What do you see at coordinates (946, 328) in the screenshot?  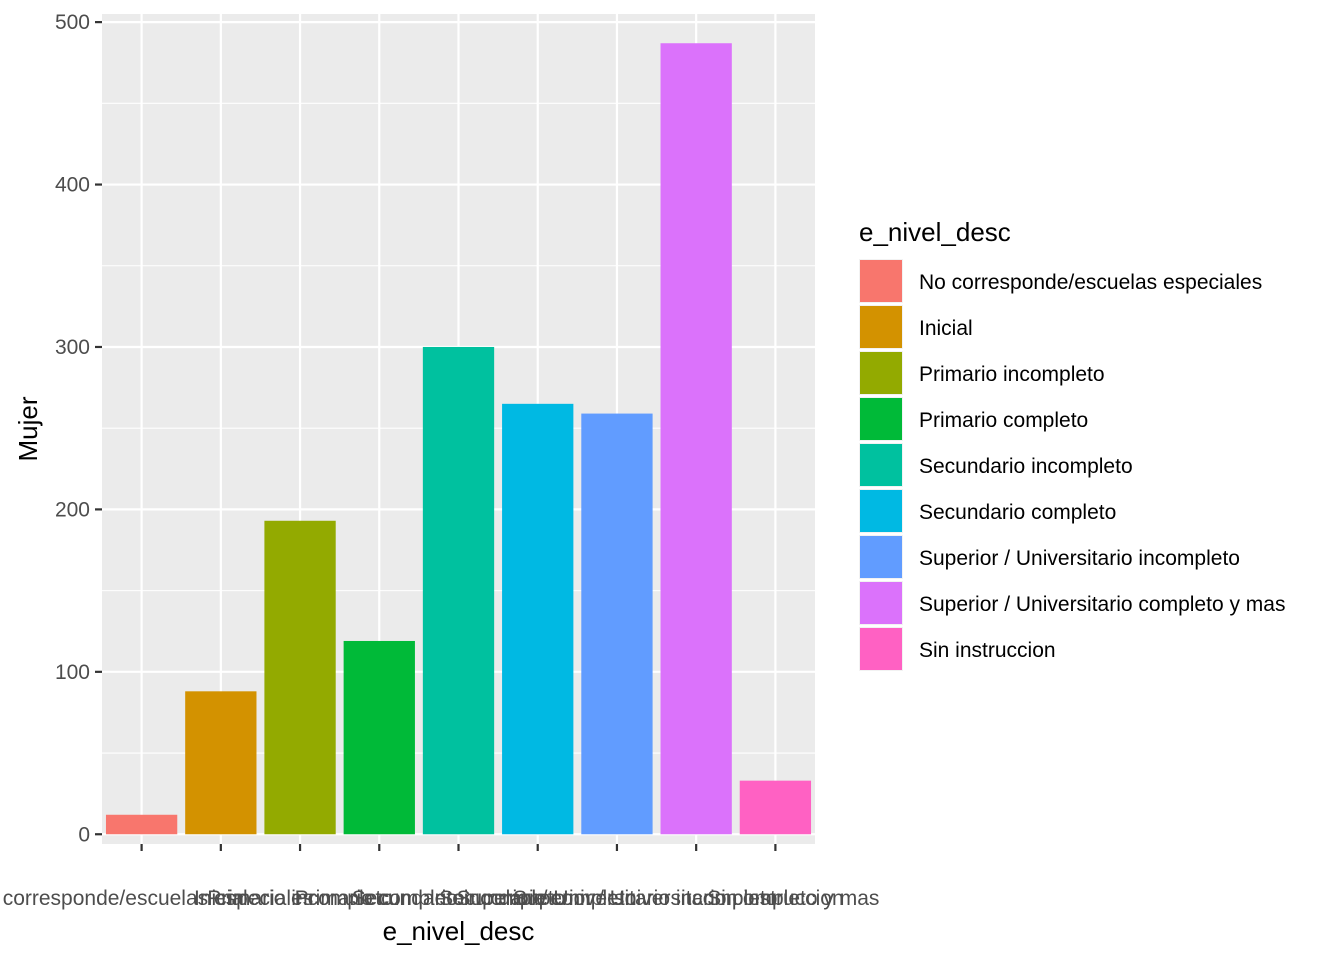 I see `legend-label: Inicial` at bounding box center [946, 328].